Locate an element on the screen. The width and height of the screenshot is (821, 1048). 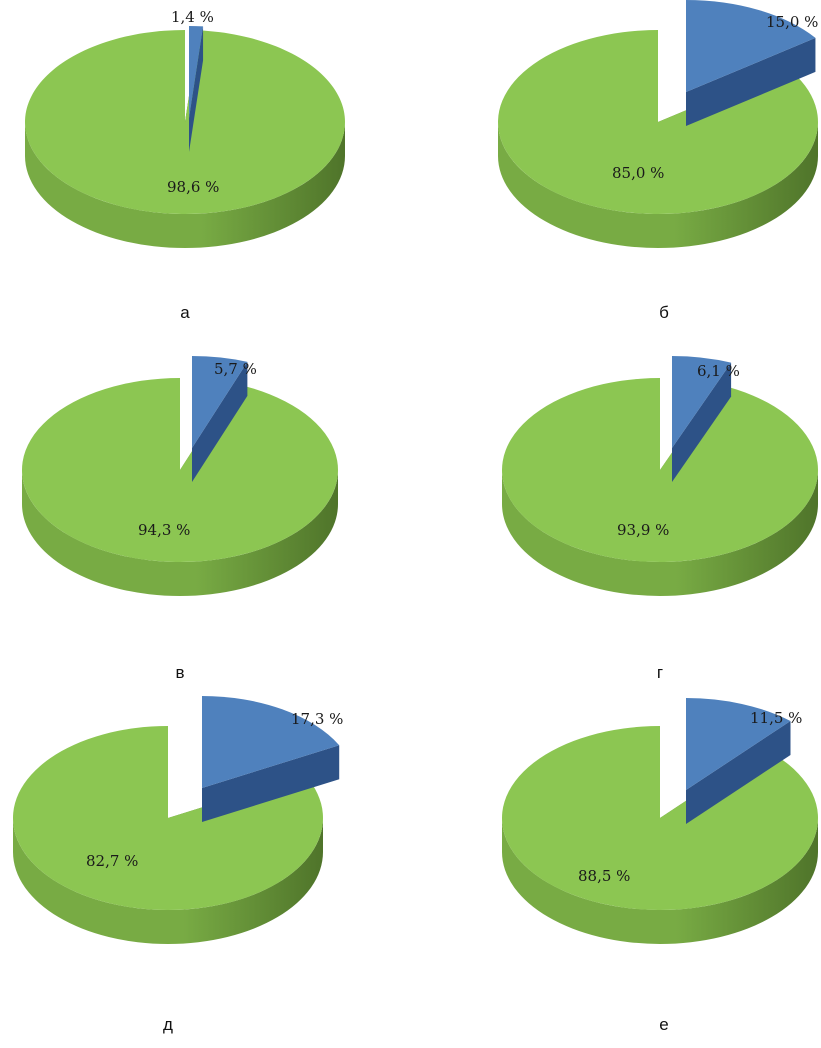
pie-chart: 88,5 % 11,5 % е is located at coordinates (660, 866).